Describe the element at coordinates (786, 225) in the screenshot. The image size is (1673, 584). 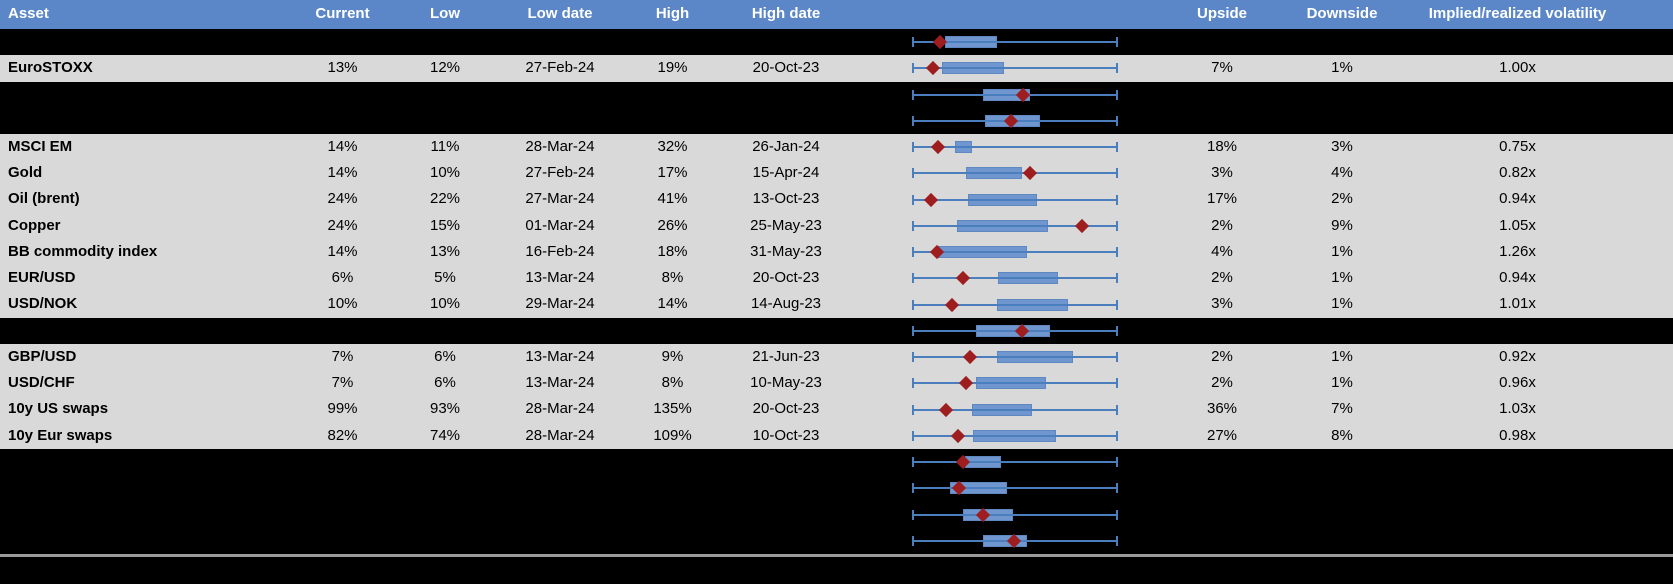
I see `cell-high_date: 25-May-23` at that location.